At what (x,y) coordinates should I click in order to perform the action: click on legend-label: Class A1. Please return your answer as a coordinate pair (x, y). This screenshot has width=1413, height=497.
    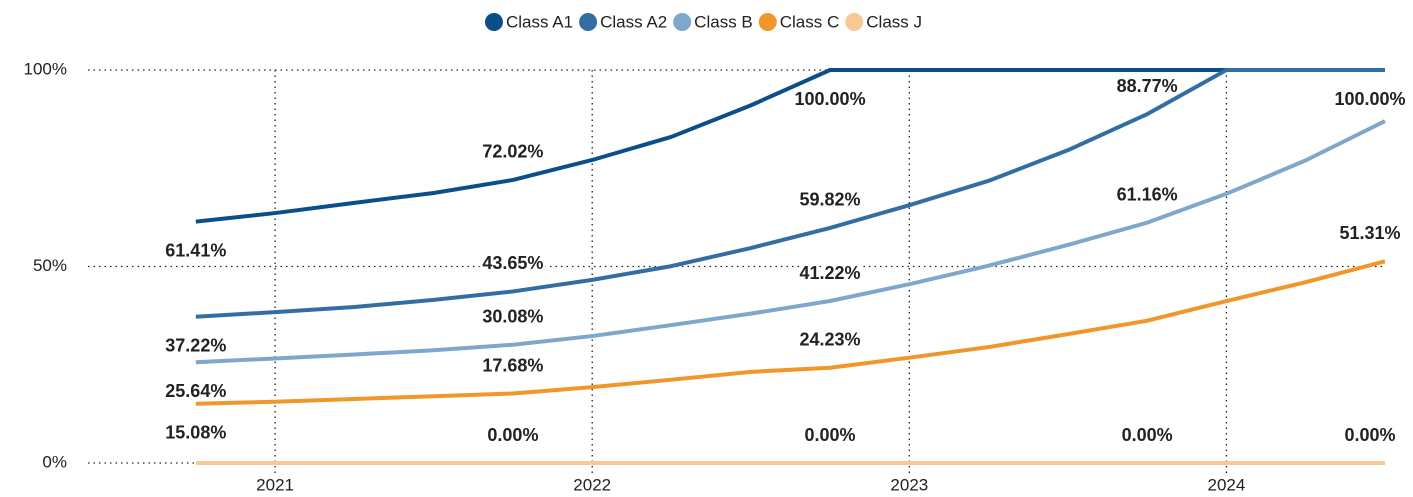
    Looking at the image, I should click on (539, 21).